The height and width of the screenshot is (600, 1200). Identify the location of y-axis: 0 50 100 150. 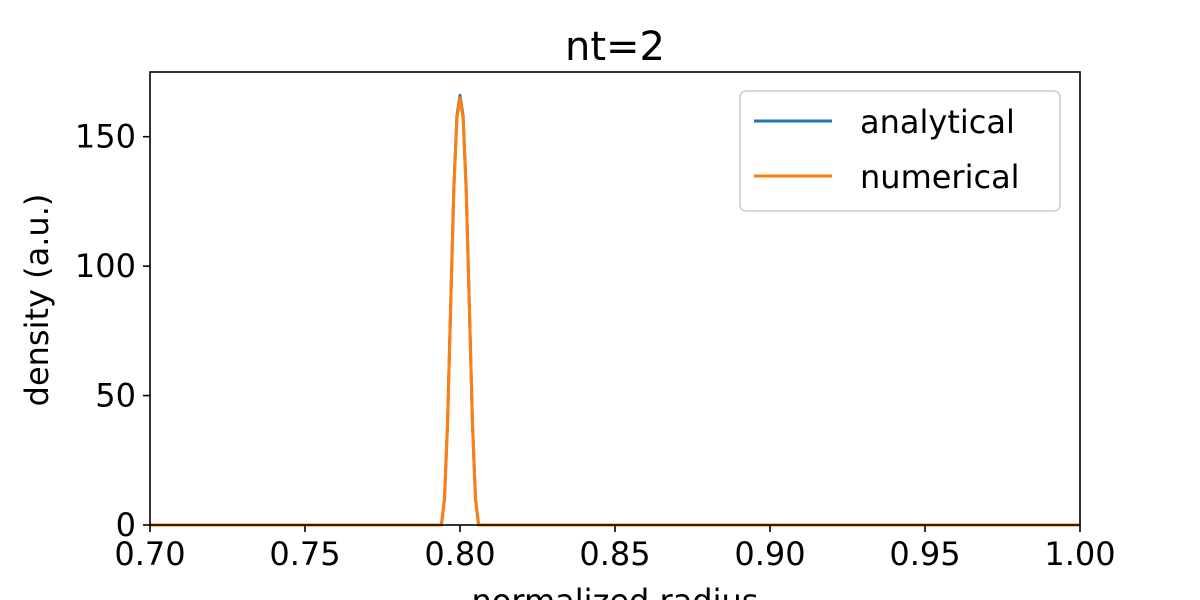
(112, 331).